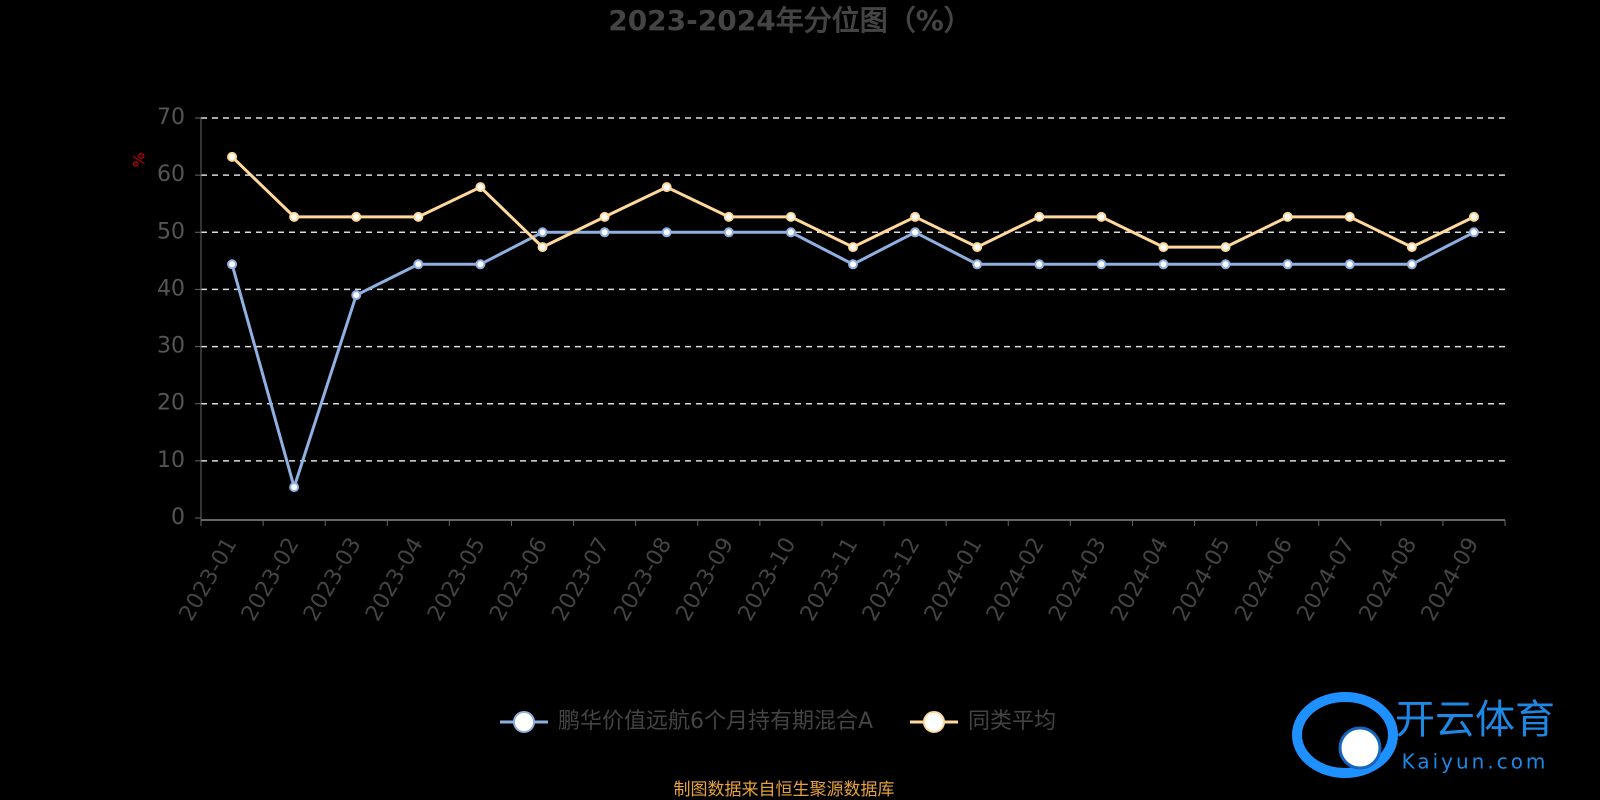  Describe the element at coordinates (171, 346) in the screenshot. I see `y-tick-label: 30` at that location.